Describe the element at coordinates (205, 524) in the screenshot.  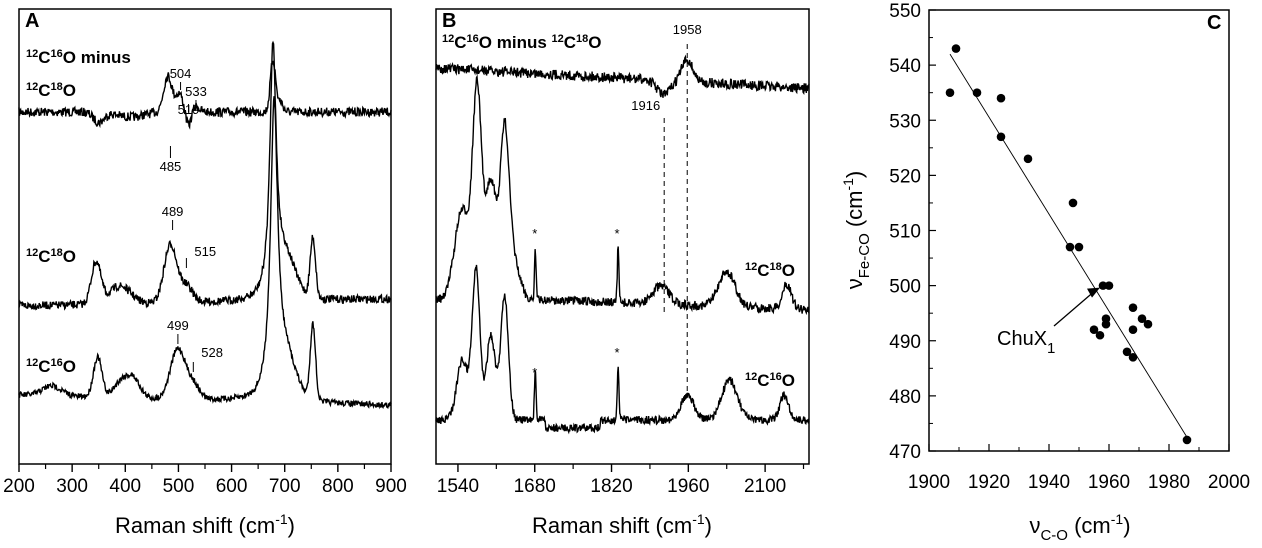
I see `panel-a-x-axis-title: Raman shift (cm-1)` at that location.